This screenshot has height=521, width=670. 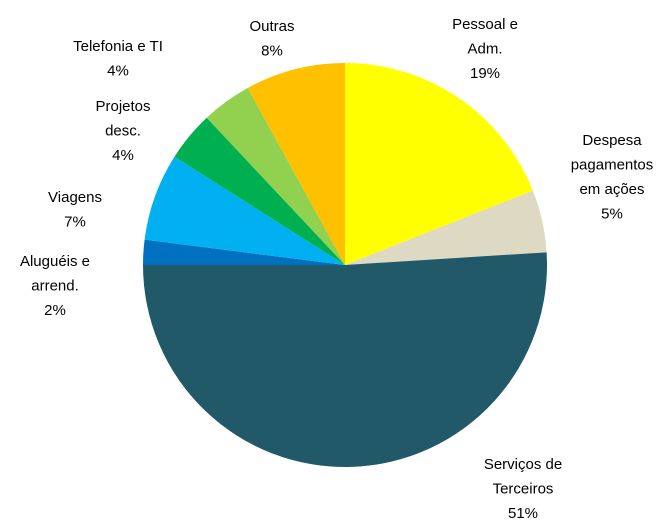 I want to click on value-label: 8%, so click(x=272, y=50).